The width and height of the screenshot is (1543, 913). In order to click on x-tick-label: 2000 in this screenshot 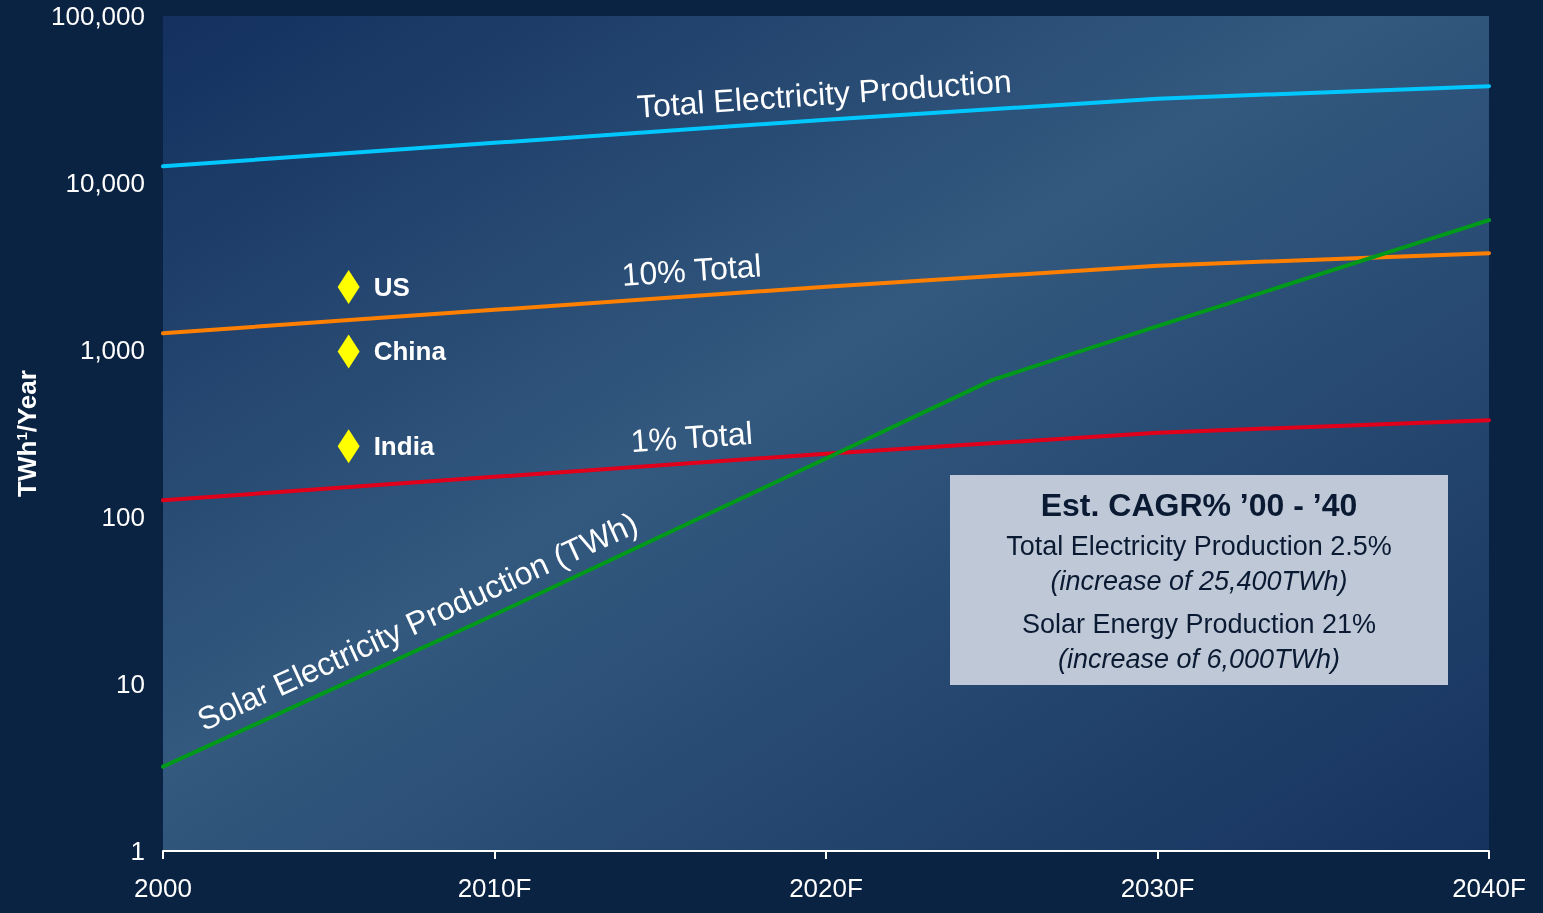, I will do `click(163, 888)`.